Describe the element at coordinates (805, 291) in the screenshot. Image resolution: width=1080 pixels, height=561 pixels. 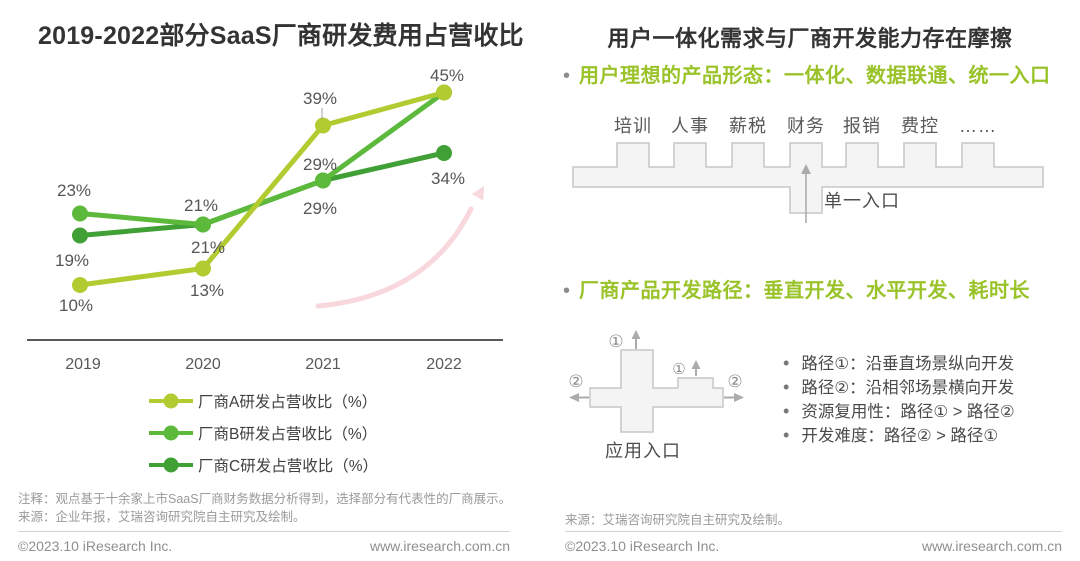
I see `bullet-text: 厂商产品开发路径：垂直开发、水平开发、耗时长` at that location.